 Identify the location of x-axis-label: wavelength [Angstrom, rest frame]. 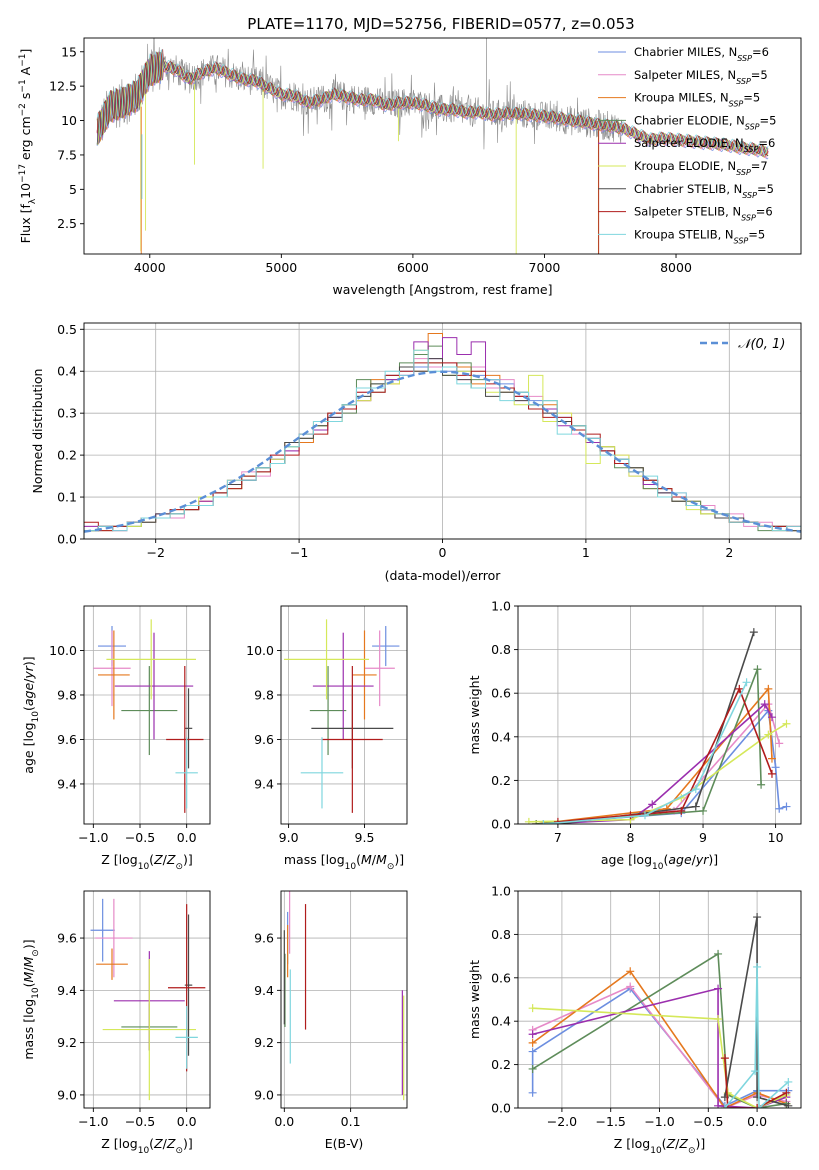
(442, 289).